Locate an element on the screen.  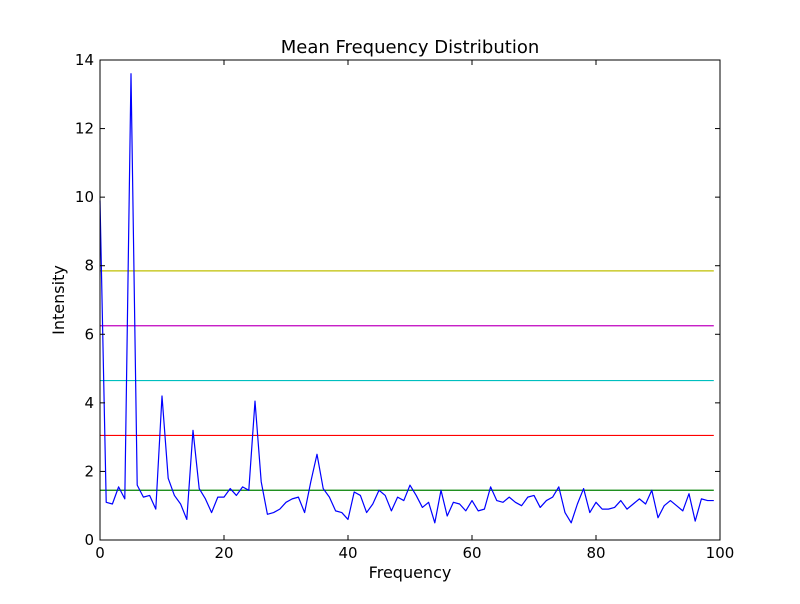
chart-title: Mean Frequency Distribution is located at coordinates (410, 47).